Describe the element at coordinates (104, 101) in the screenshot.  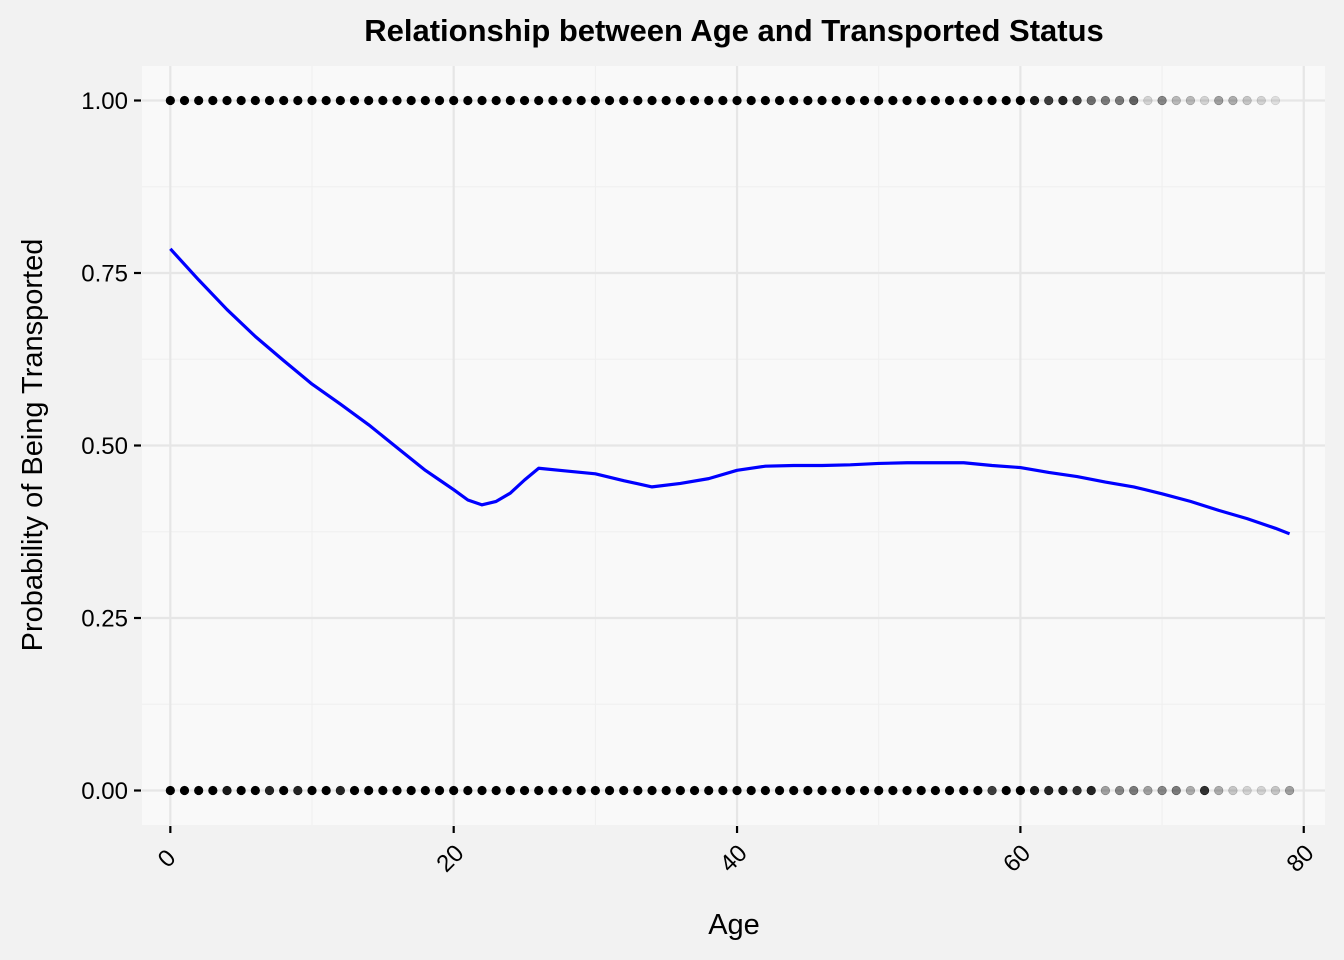
I see `y-tick-label: 1.00` at that location.